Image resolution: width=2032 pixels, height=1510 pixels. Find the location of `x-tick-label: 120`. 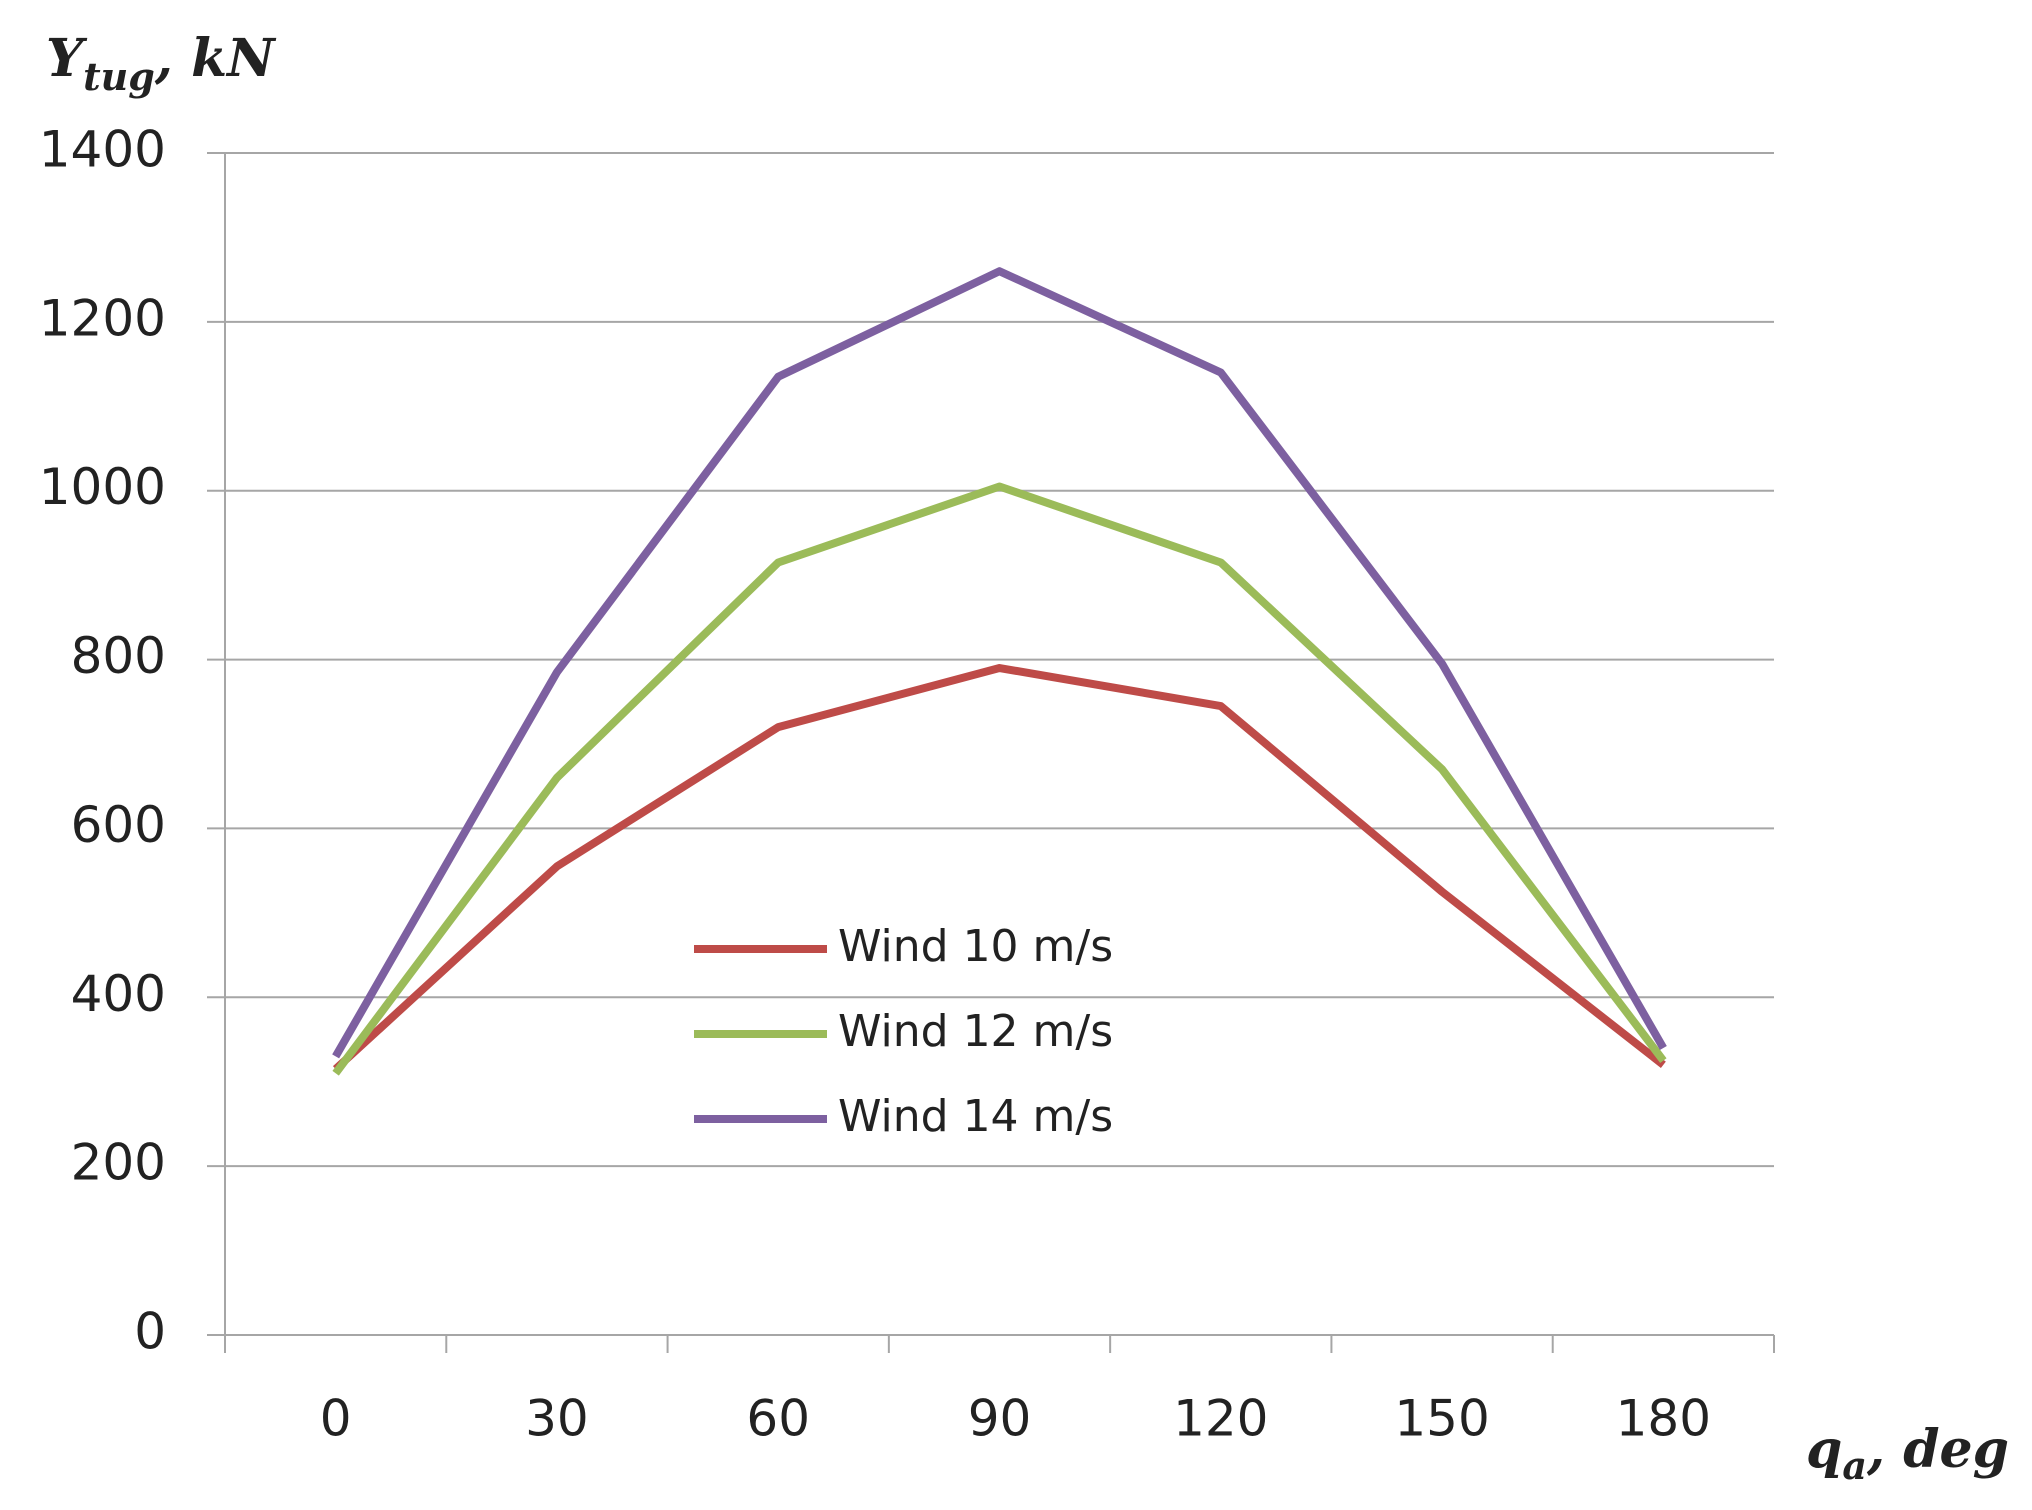

x-tick-label: 120 is located at coordinates (1220, 1419).